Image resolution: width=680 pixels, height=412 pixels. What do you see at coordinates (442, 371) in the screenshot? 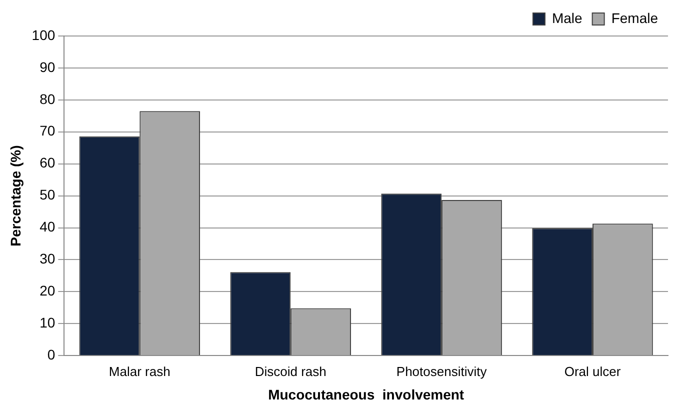
I see `x-tick-label: Photosensitivity` at bounding box center [442, 371].